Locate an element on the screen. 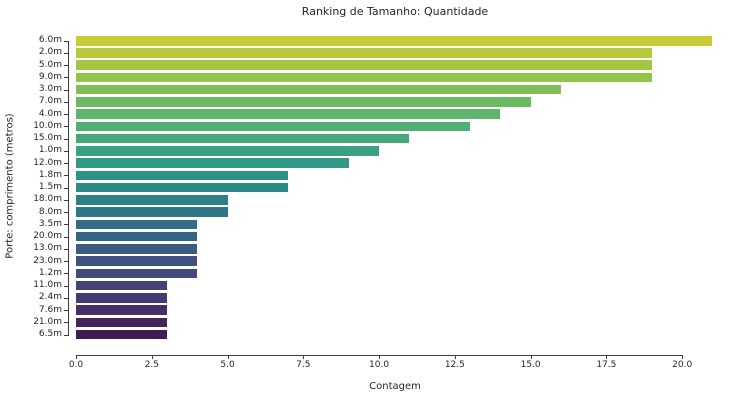 The height and width of the screenshot is (401, 751). y-tick-label: 3.5m is located at coordinates (50, 223).